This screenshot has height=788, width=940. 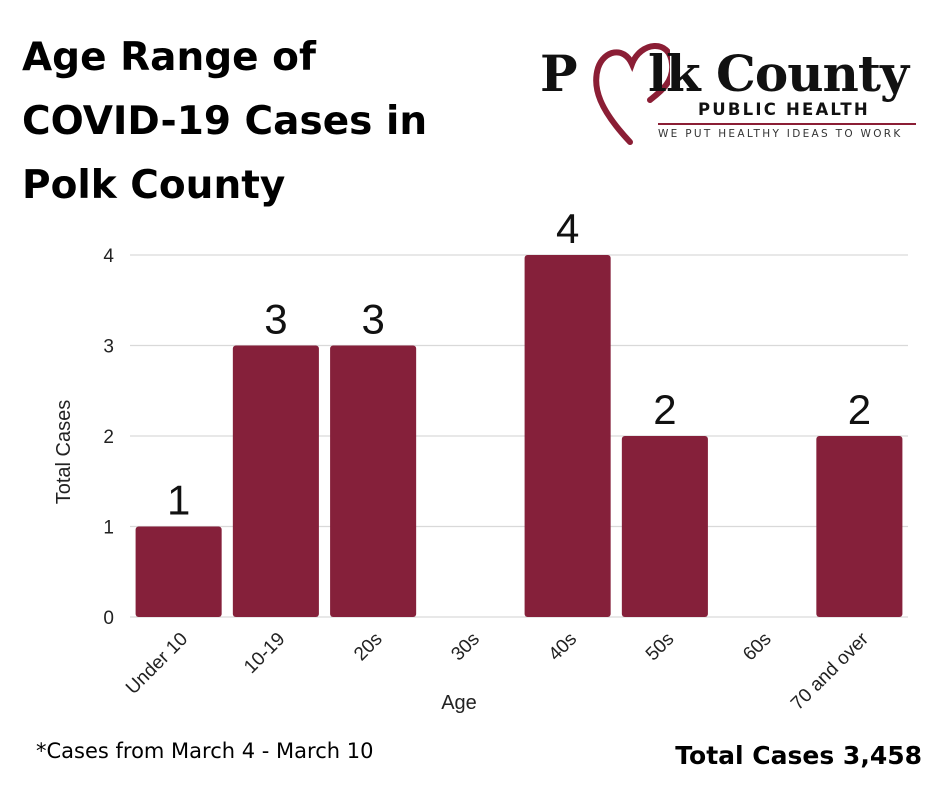 What do you see at coordinates (757, 647) in the screenshot?
I see `x-tick-label: 60s` at bounding box center [757, 647].